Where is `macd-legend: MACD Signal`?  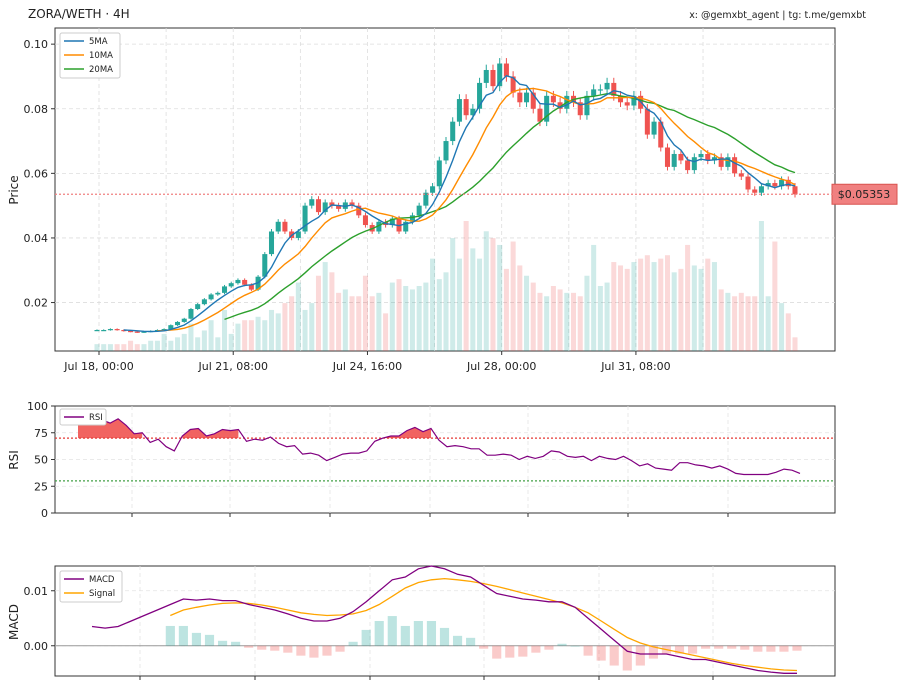 macd-legend: MACD Signal is located at coordinates (91, 586).